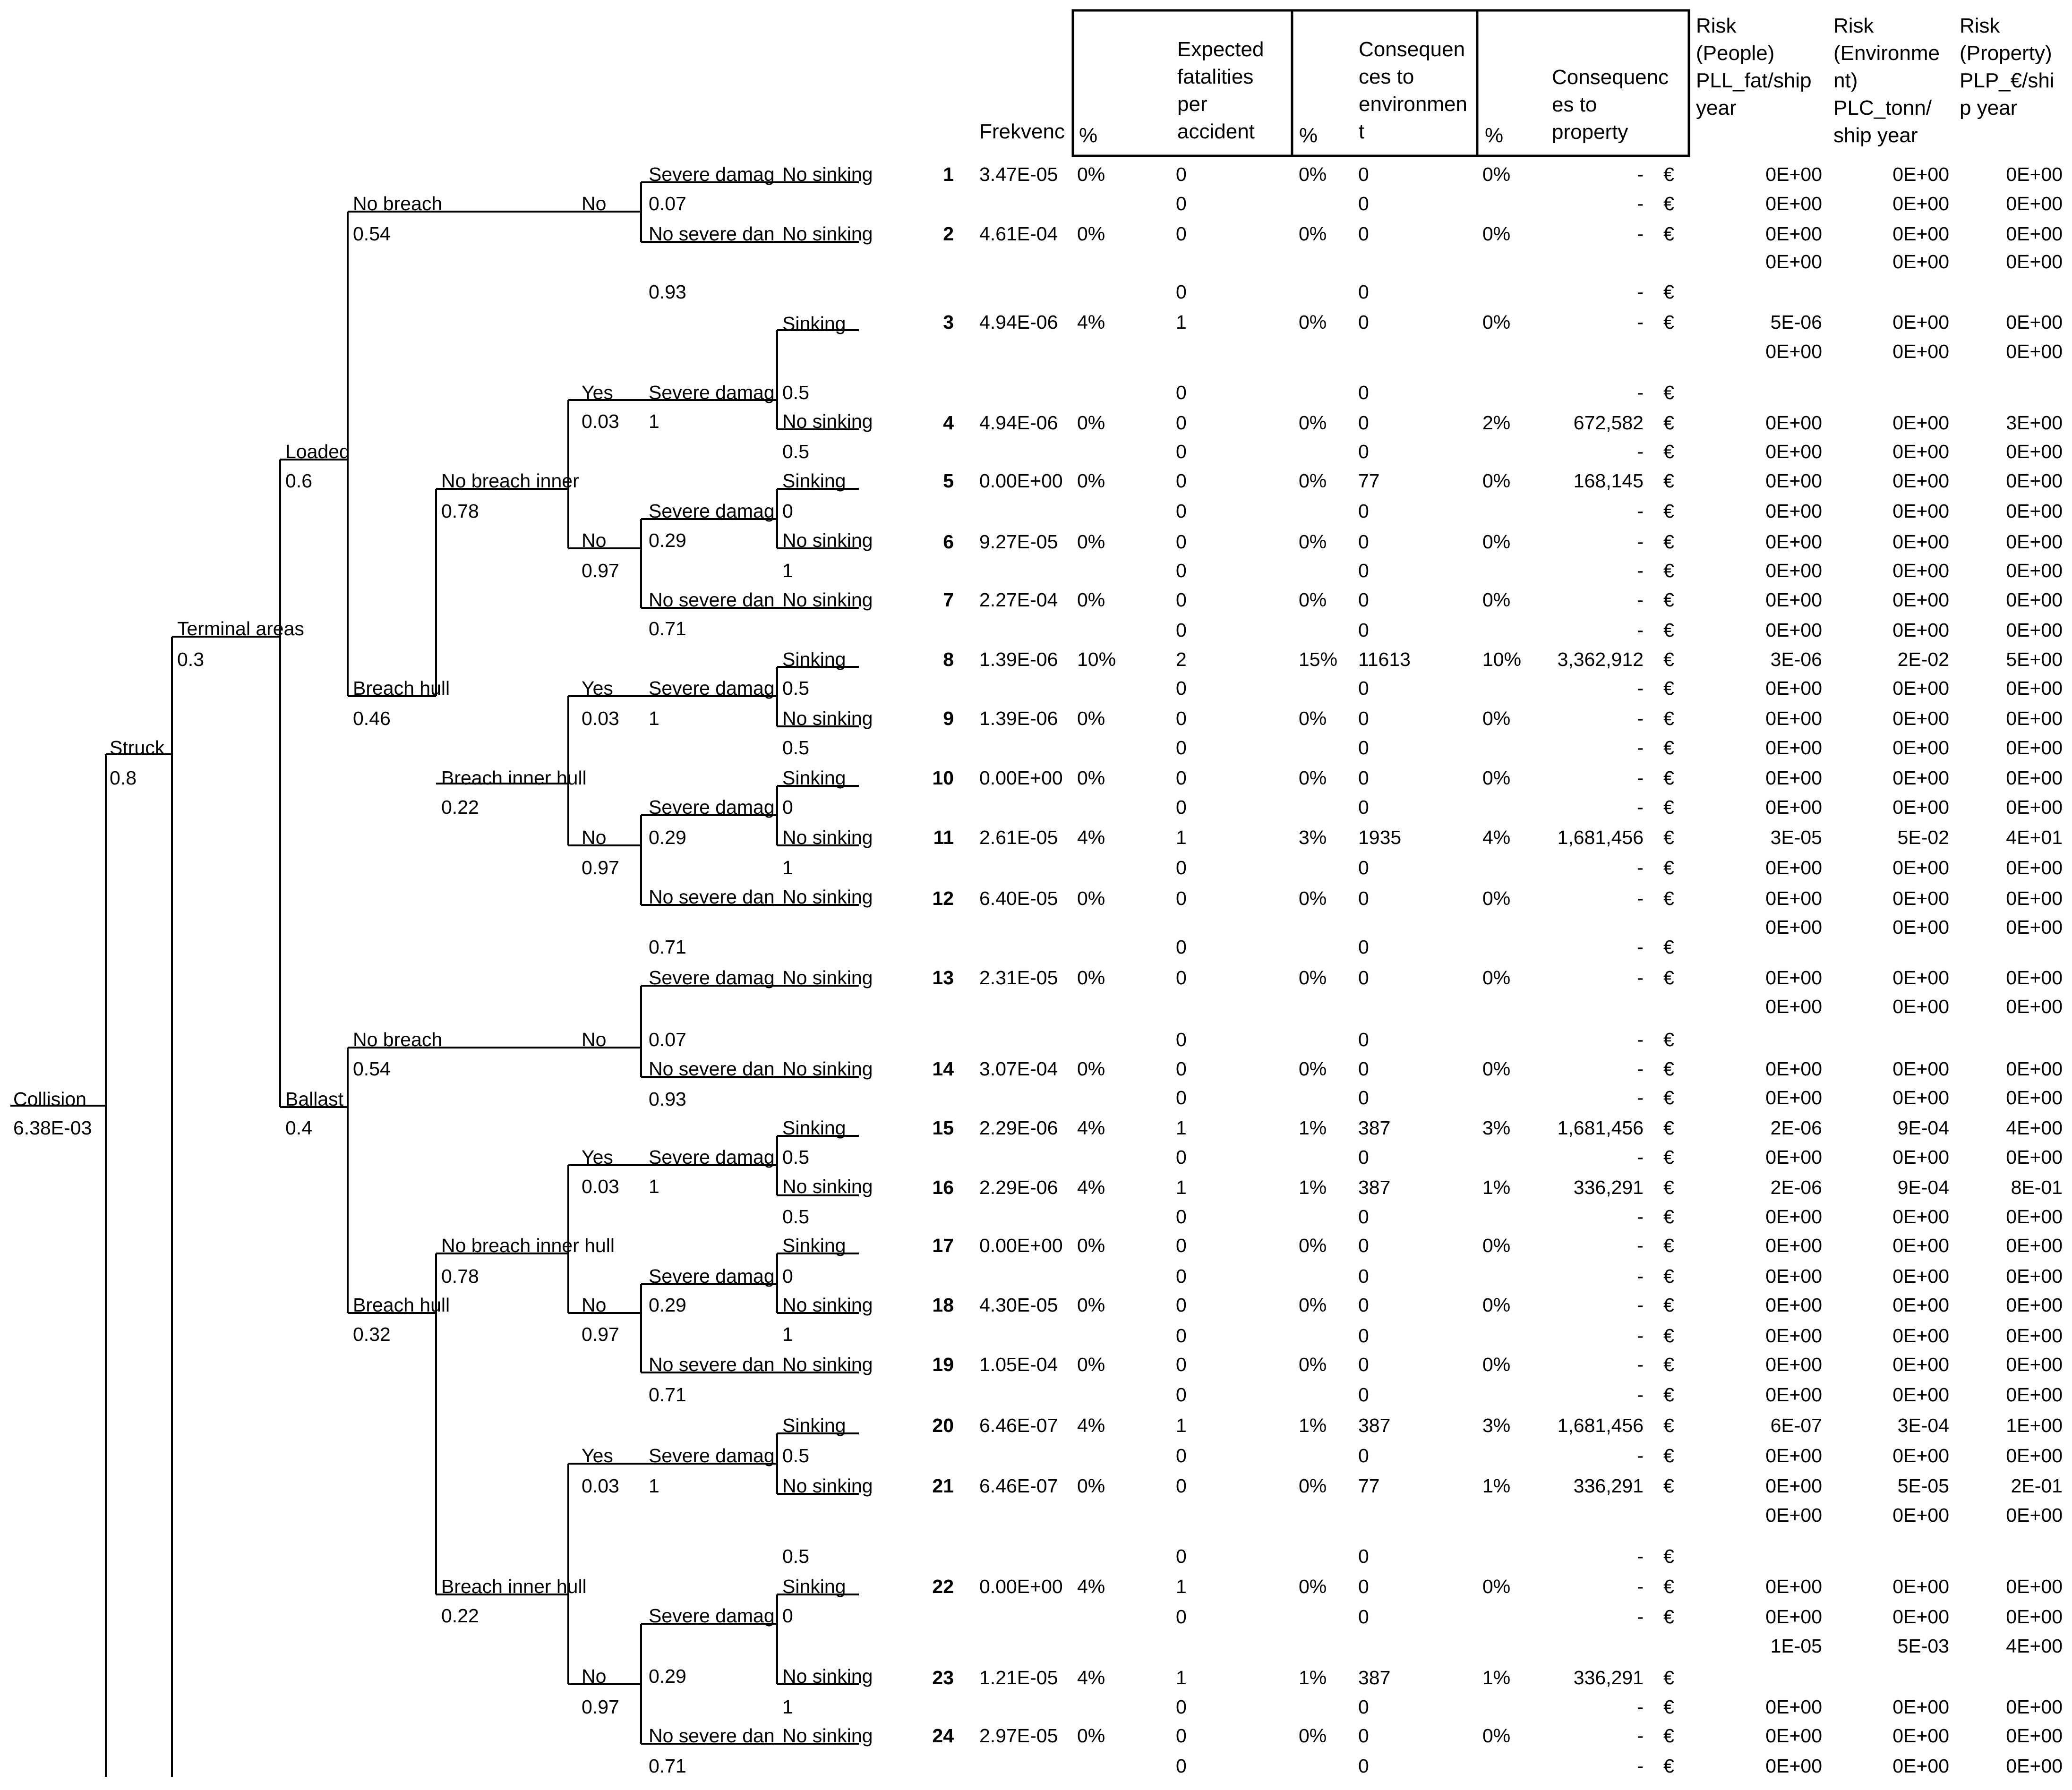 The image size is (2072, 1790). Describe the element at coordinates (372, 718) in the screenshot. I see `node-l-breach-value: 0.46` at that location.